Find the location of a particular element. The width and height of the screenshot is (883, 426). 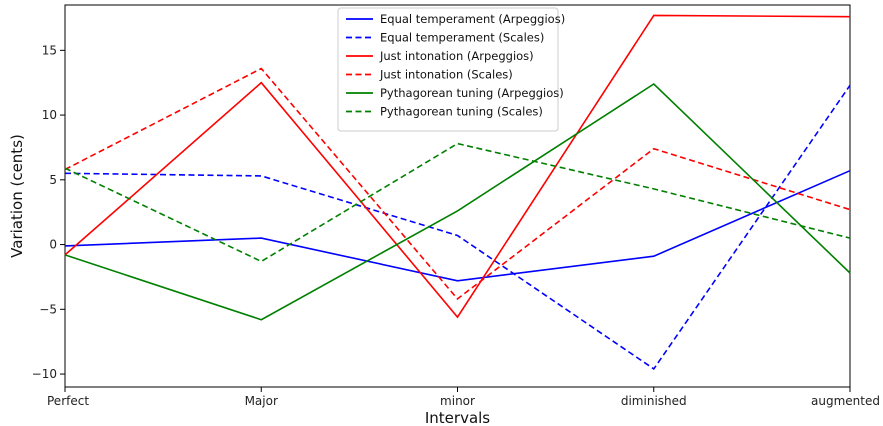

x-tick-label: minor is located at coordinates (457, 401).